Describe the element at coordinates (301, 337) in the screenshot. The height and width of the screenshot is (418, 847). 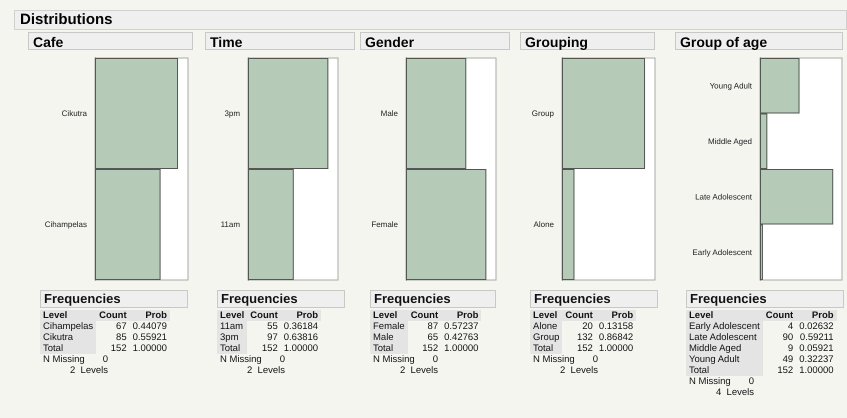
I see `text: 0.63816` at that location.